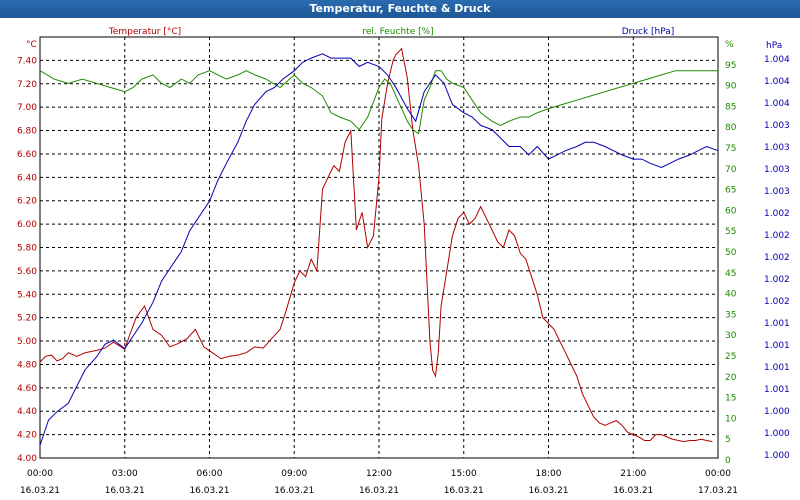  Describe the element at coordinates (731, 128) in the screenshot. I see `humidity-tick-label: 80` at that location.